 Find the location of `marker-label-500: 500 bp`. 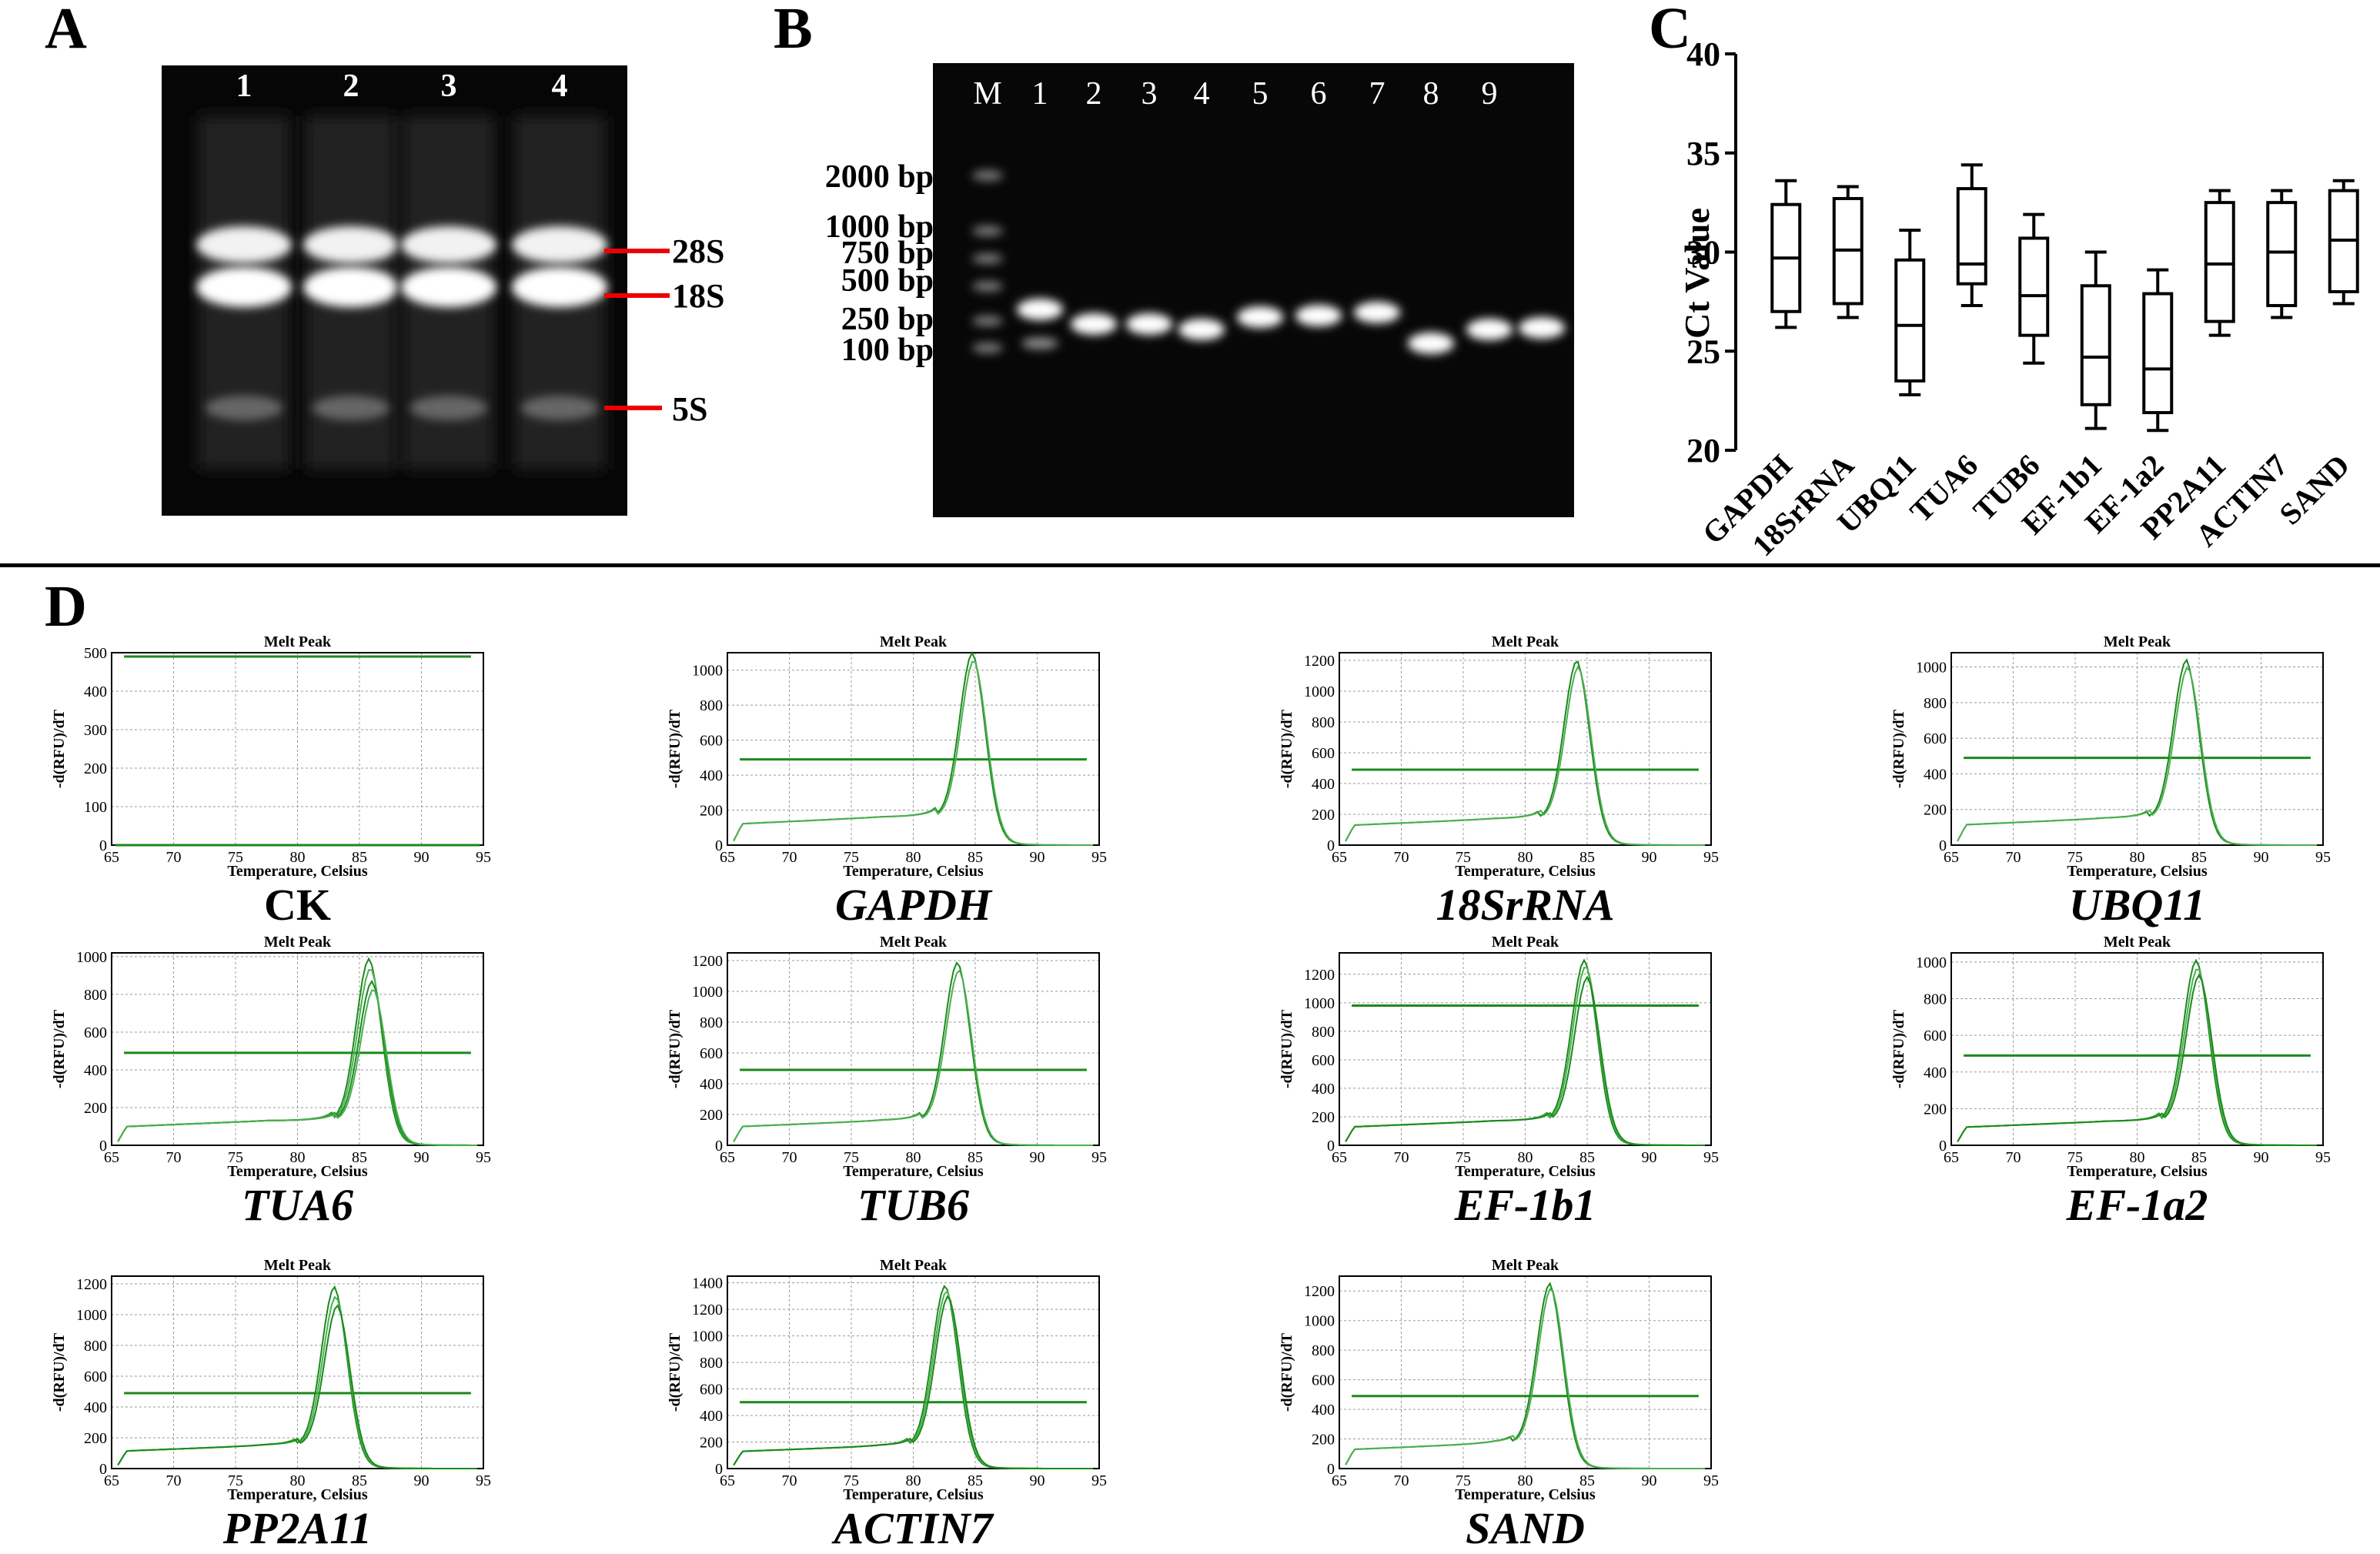

marker-label-500: 500 bp is located at coordinates (888, 281).